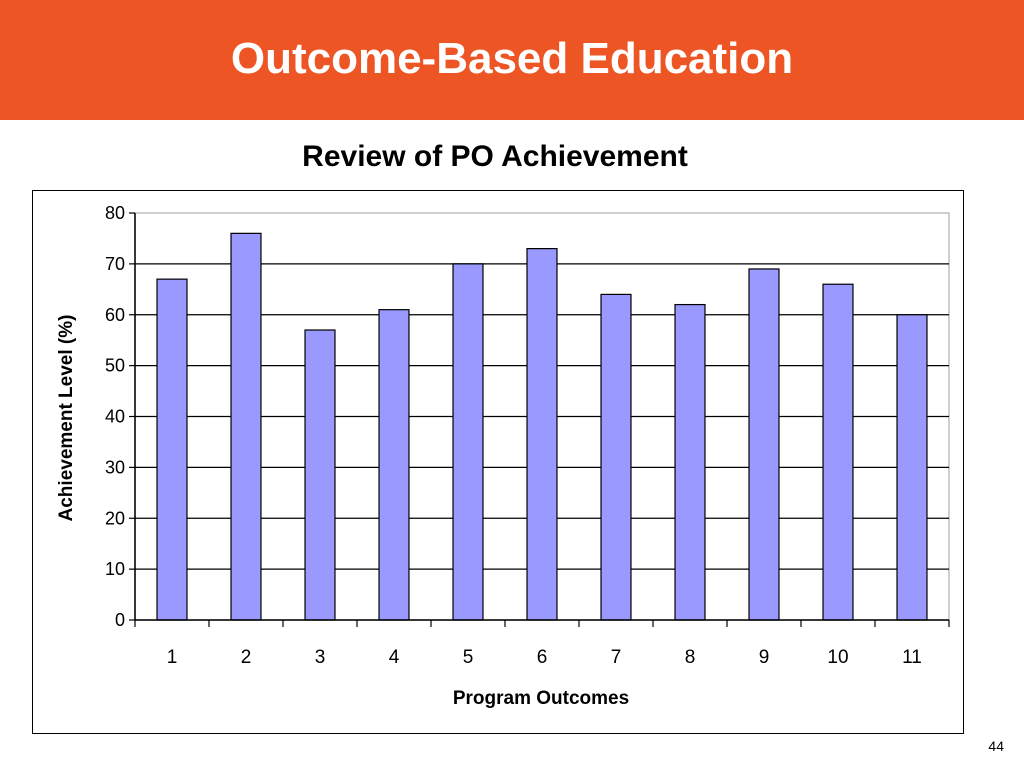 Image resolution: width=1024 pixels, height=768 pixels. Describe the element at coordinates (690, 657) in the screenshot. I see `x-tick-label: 8` at that location.